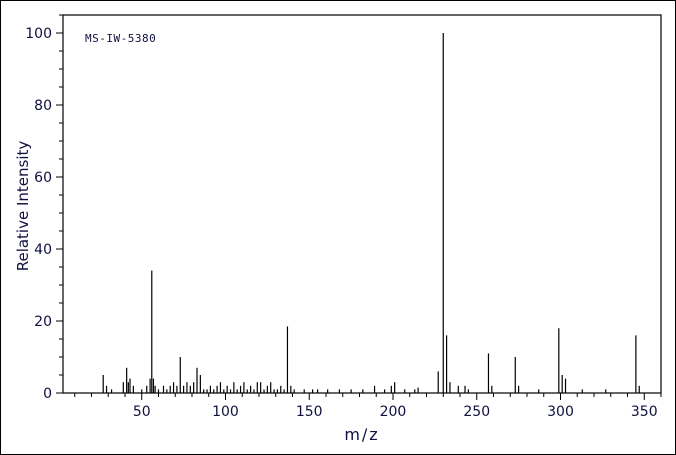  What do you see at coordinates (142, 412) in the screenshot?
I see `x-tick-label: 50` at bounding box center [142, 412].